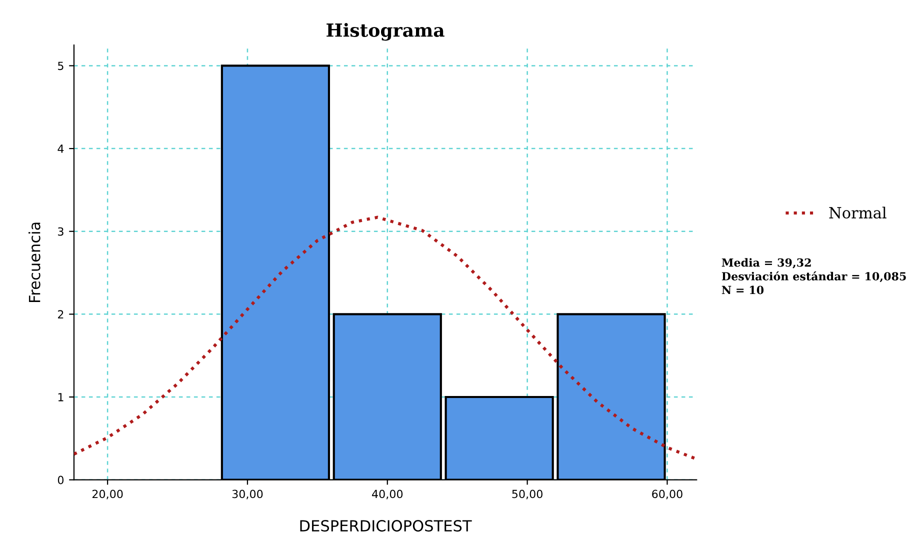  Describe the element at coordinates (247, 495) in the screenshot. I see `x-tick-label: 30,00` at that location.